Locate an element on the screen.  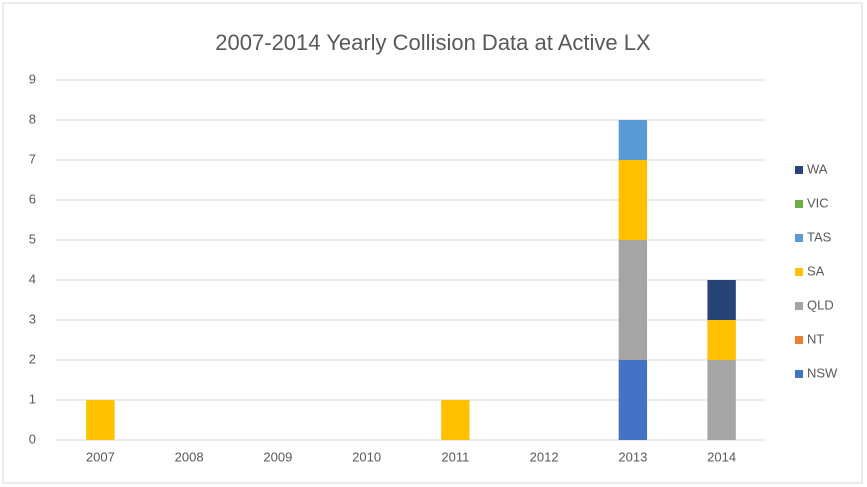
y-tick-label: 2 is located at coordinates (32, 358).